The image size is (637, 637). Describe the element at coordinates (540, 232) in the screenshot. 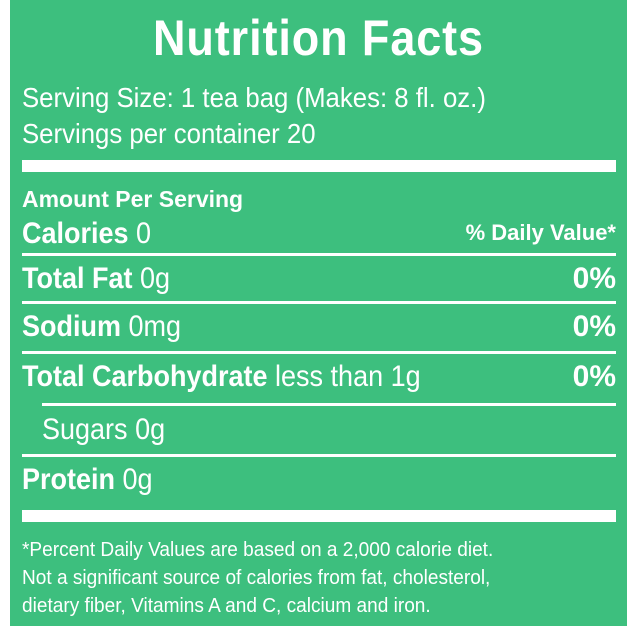

I see `daily-value-header: % Daily Value*` at that location.